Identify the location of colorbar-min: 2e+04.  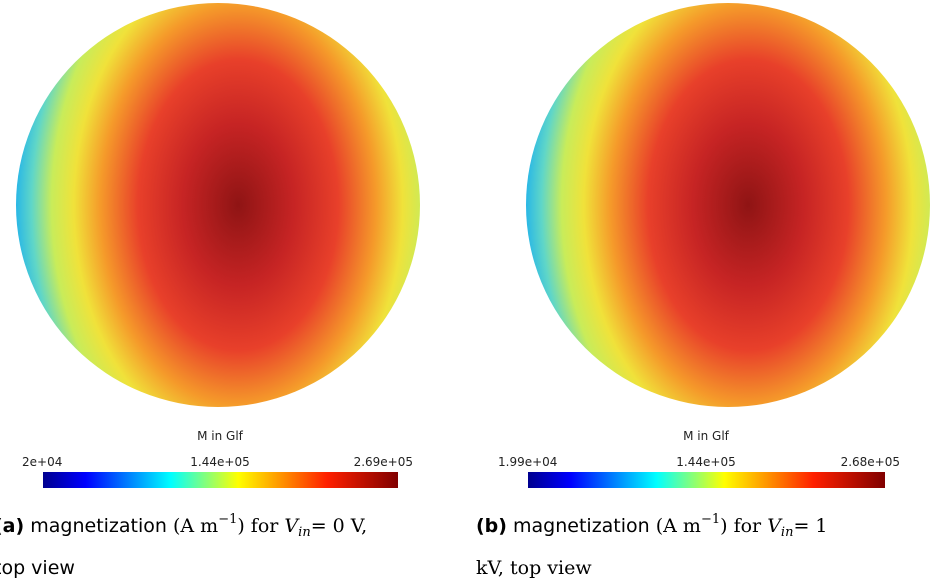
(42, 462).